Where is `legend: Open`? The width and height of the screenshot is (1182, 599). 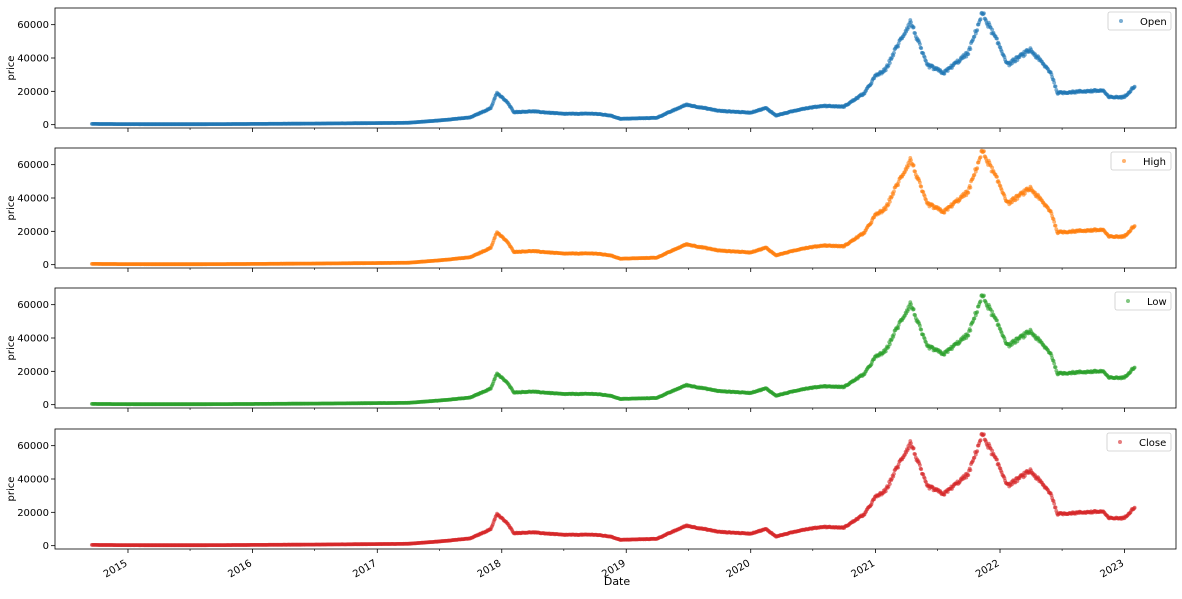
legend: Open is located at coordinates (1139, 21).